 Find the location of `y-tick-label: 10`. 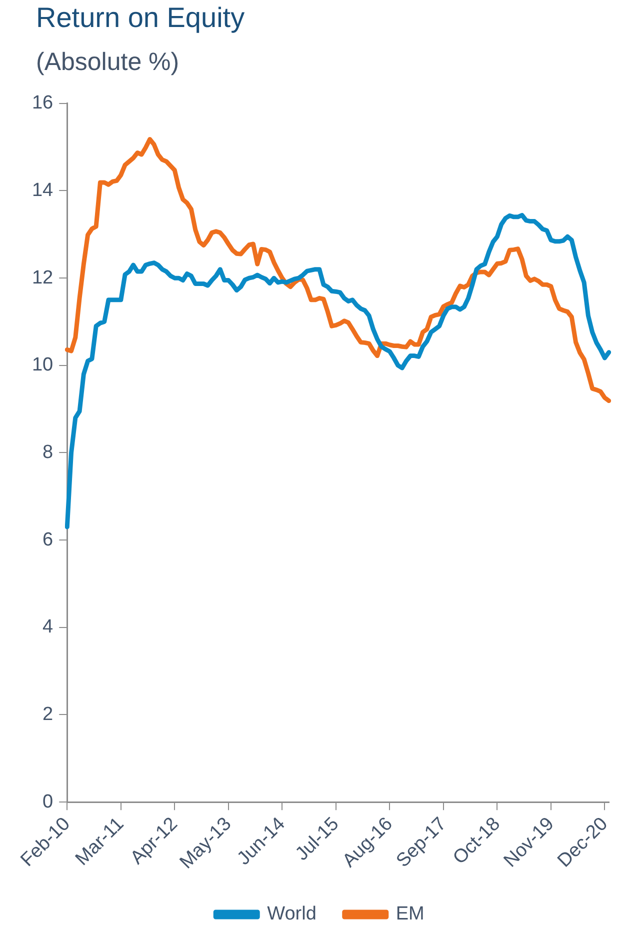

y-tick-label: 10 is located at coordinates (43, 365).